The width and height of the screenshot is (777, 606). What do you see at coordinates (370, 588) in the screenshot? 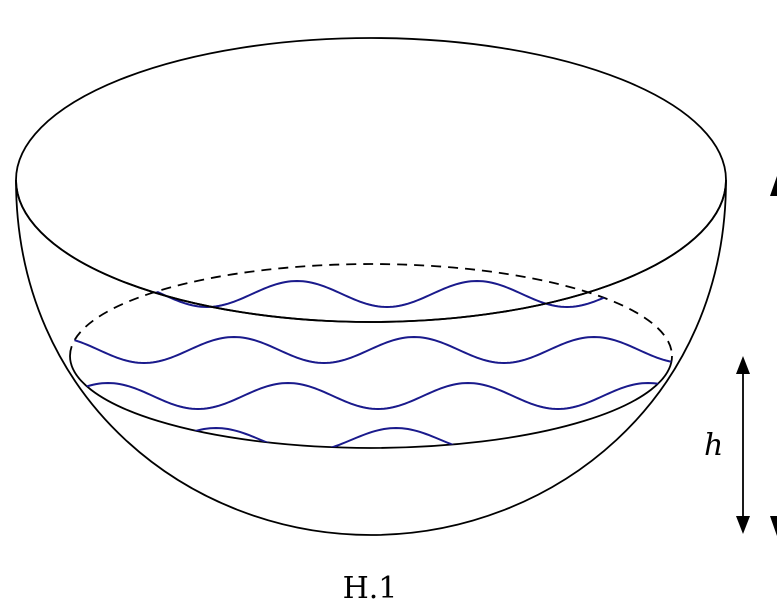
I see `figure-caption: H.1` at bounding box center [370, 588].